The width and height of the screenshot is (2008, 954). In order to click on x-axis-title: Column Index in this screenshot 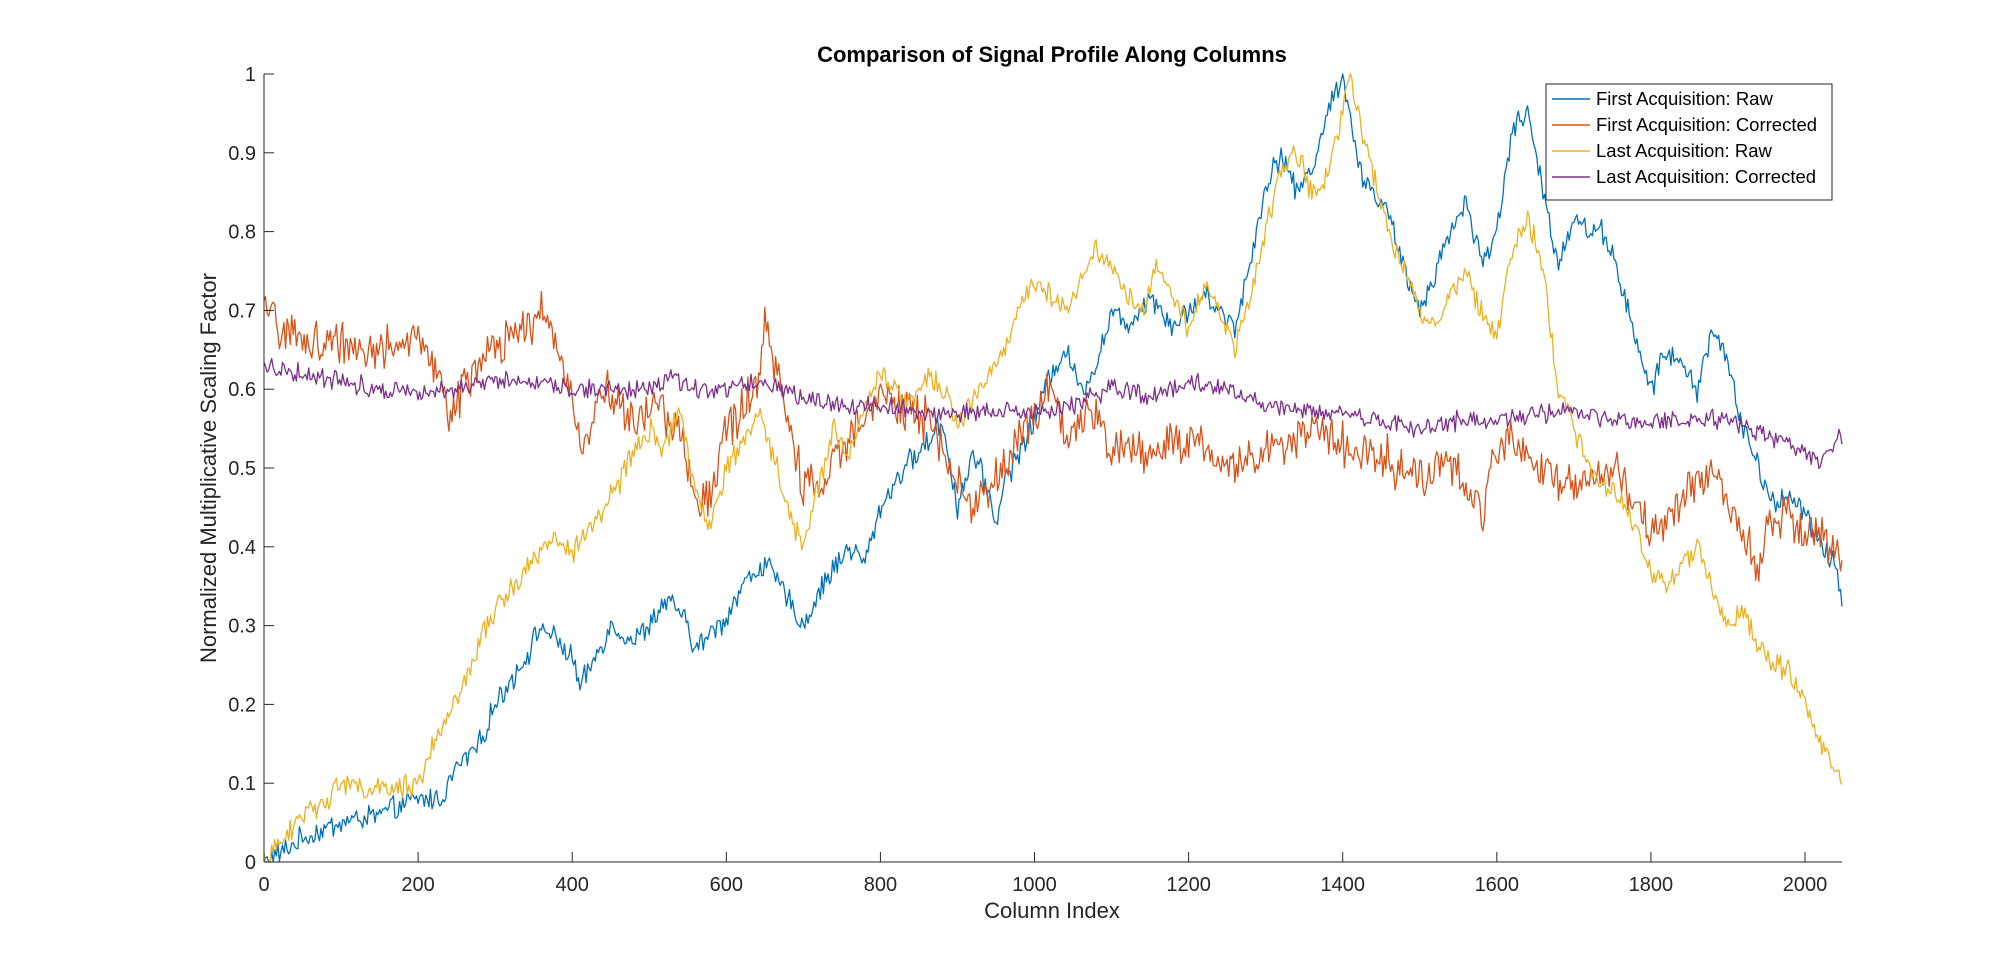, I will do `click(1052, 910)`.